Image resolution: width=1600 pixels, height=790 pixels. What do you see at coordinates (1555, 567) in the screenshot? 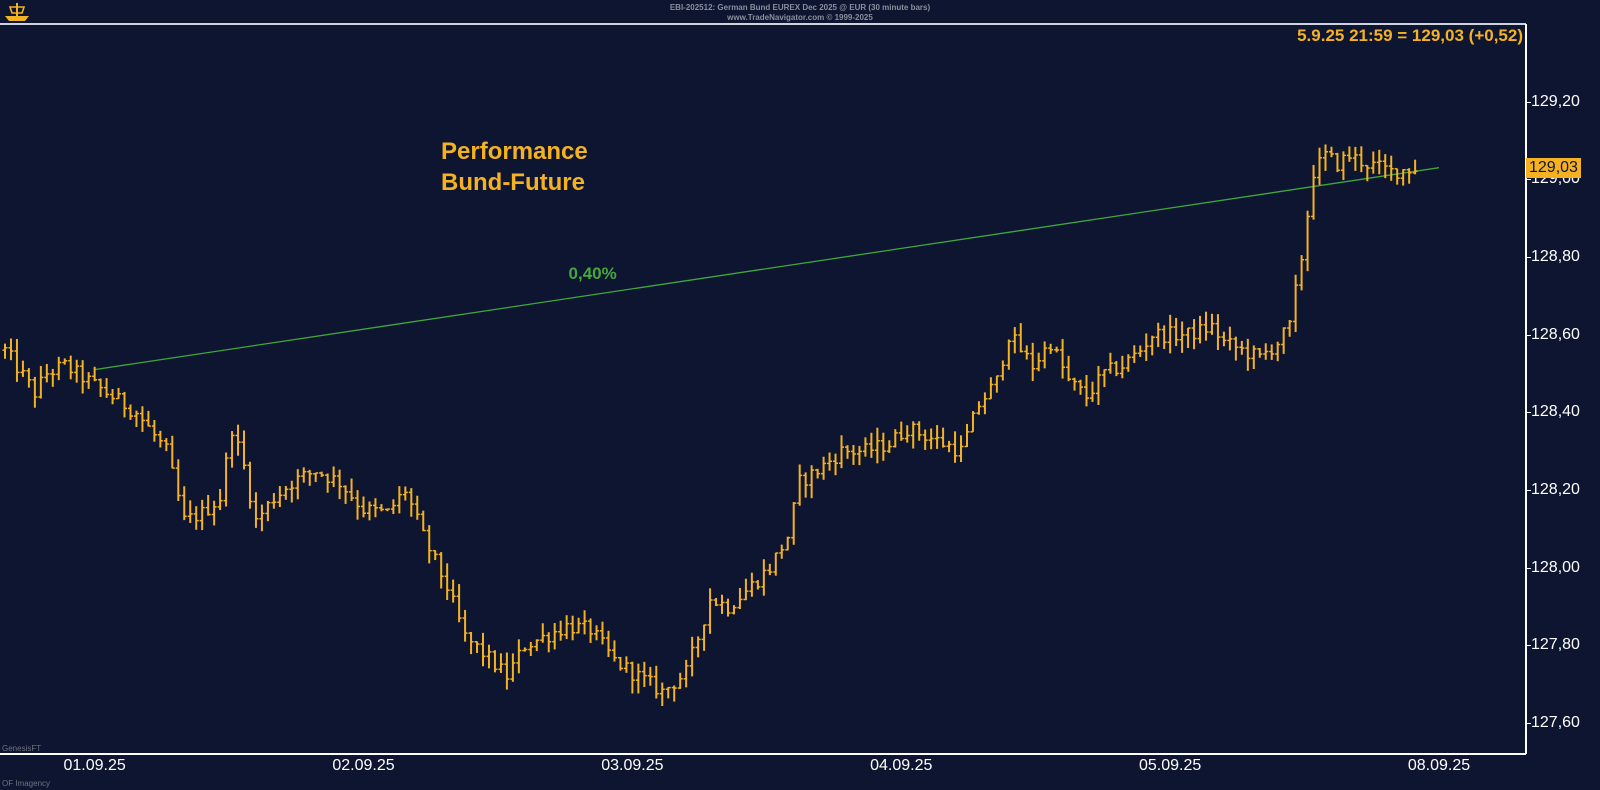
I see `y-tick-label: 128,00` at bounding box center [1555, 567].